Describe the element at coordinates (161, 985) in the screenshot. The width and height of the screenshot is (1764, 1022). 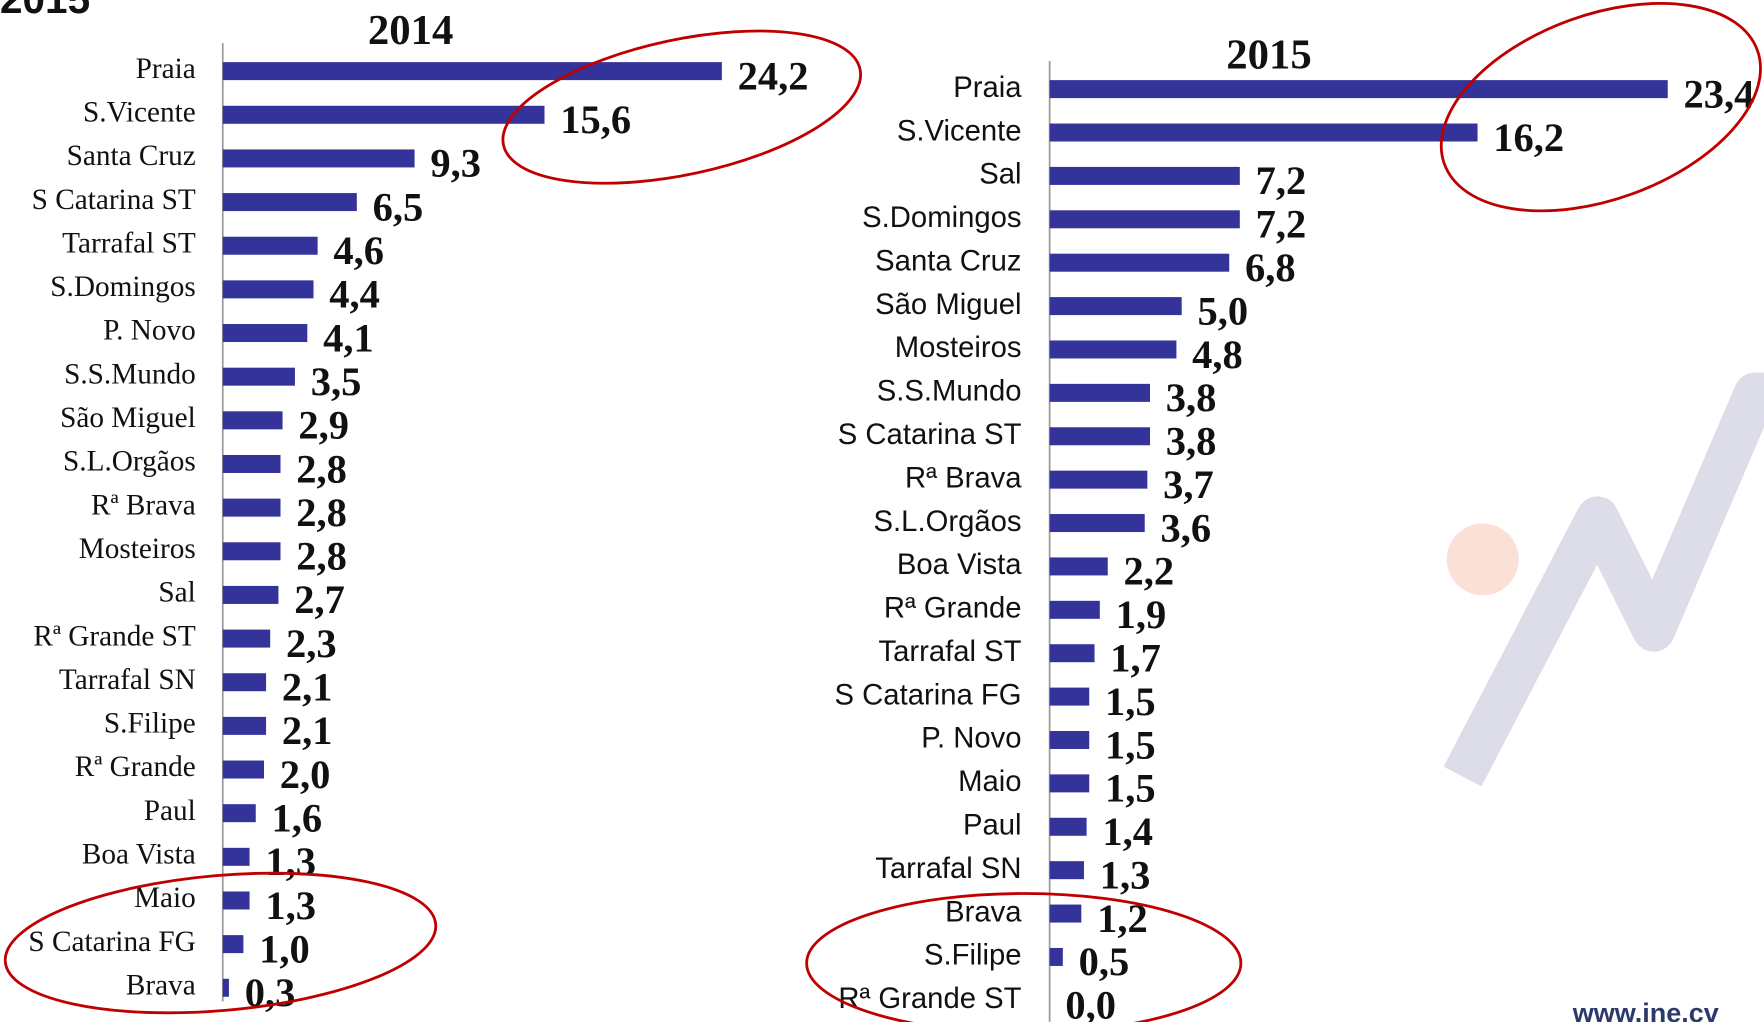
I see `category-label: Brava` at that location.